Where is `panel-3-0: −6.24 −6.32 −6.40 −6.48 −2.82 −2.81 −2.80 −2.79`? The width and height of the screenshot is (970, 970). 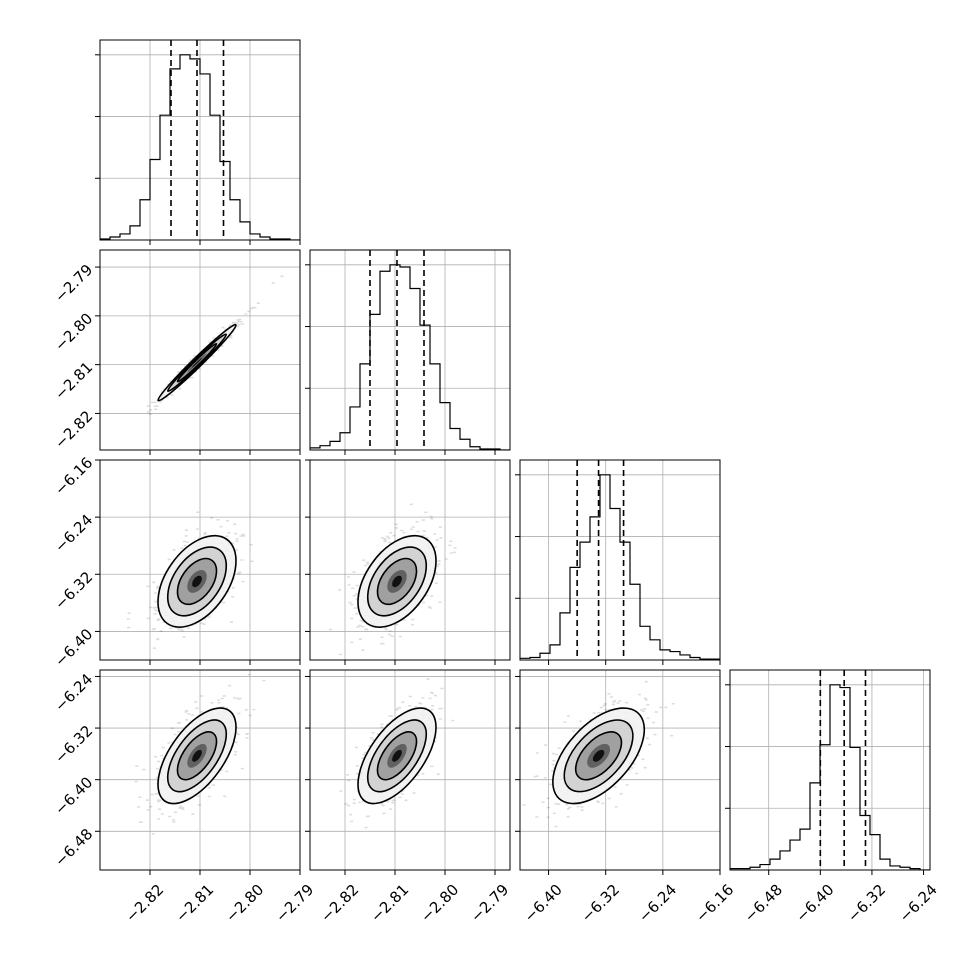 panel-3-0: −6.24 −6.32 −6.40 −6.48 −2.82 −2.81 −2.80 −2.79 is located at coordinates (184, 797).